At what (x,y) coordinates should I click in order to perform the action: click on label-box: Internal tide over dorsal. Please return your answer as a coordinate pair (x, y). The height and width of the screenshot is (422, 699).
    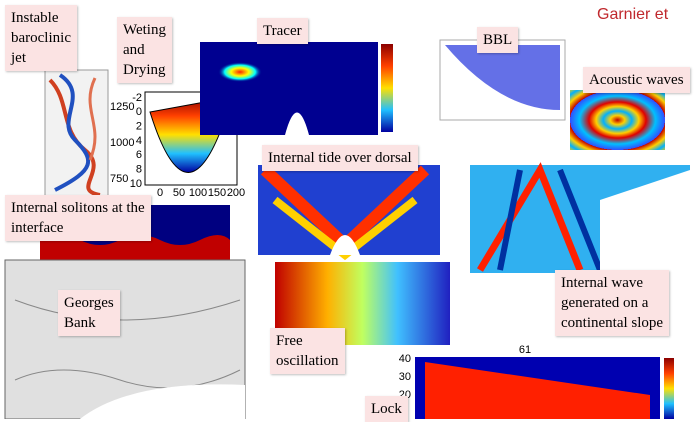
    Looking at the image, I should click on (340, 158).